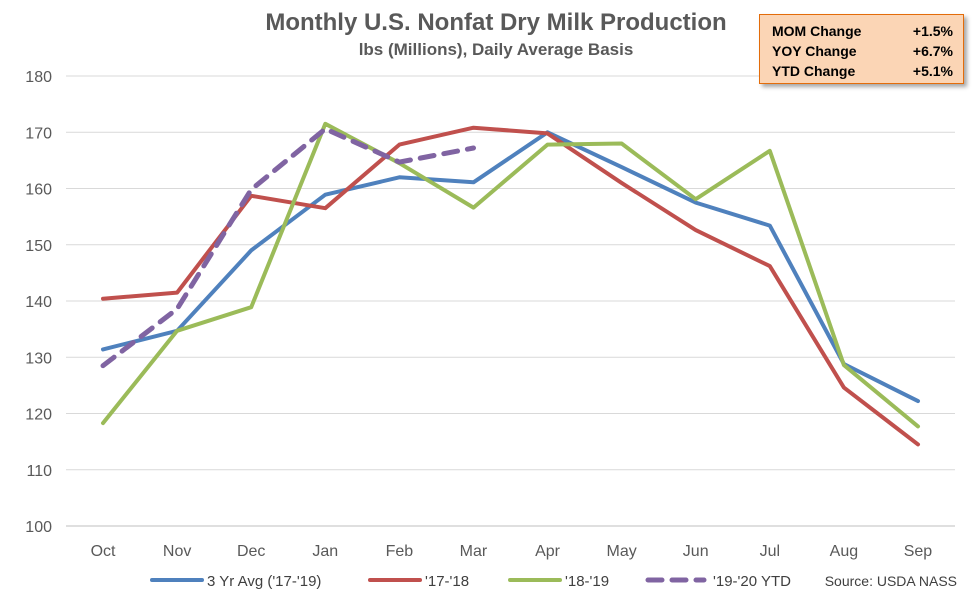  I want to click on source-note: Source: USDA NASS, so click(891, 581).